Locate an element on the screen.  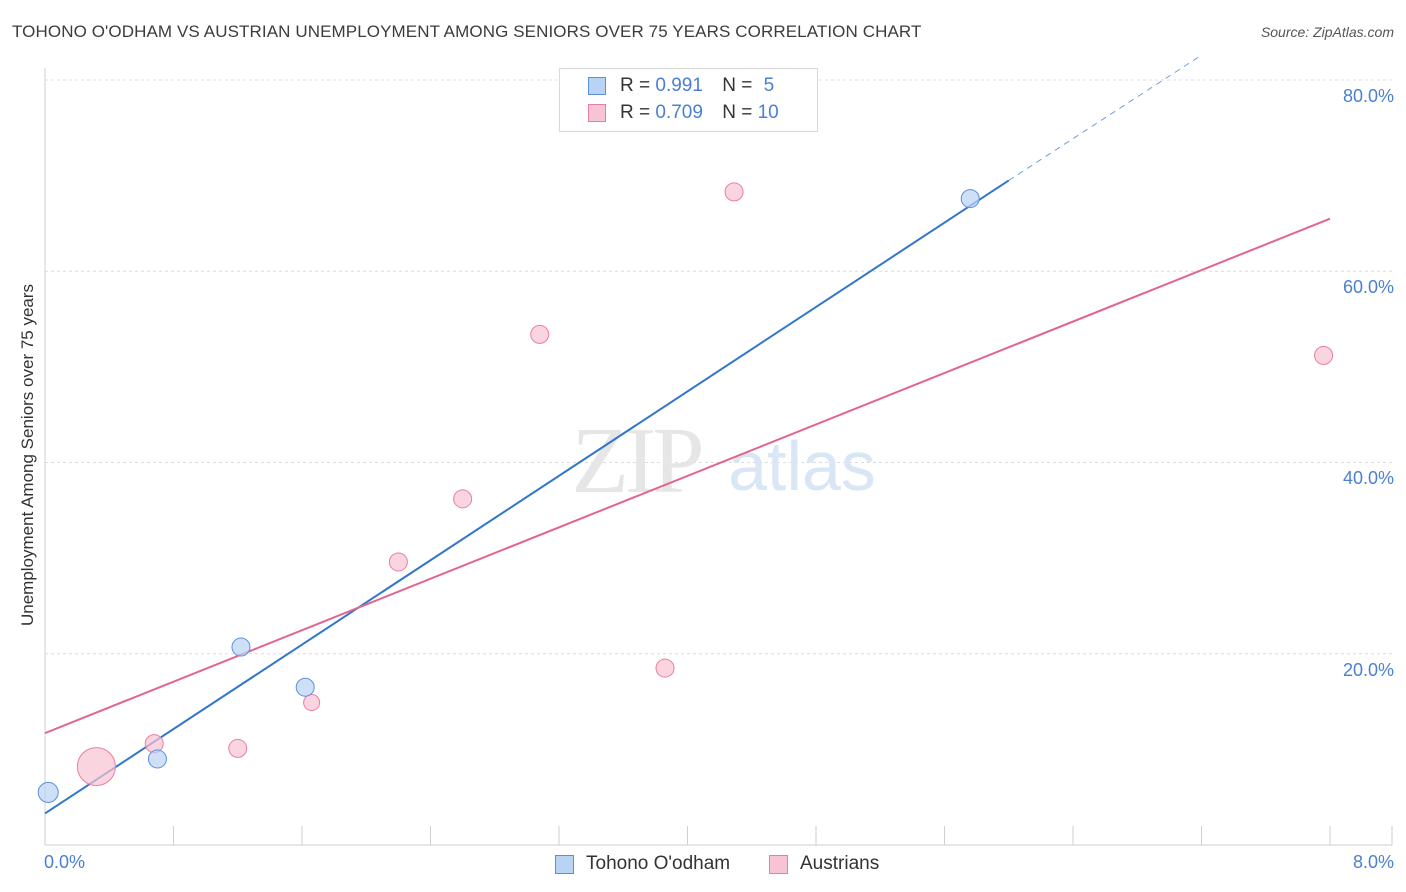
legend-n-value: 5 is located at coordinates (769, 85).